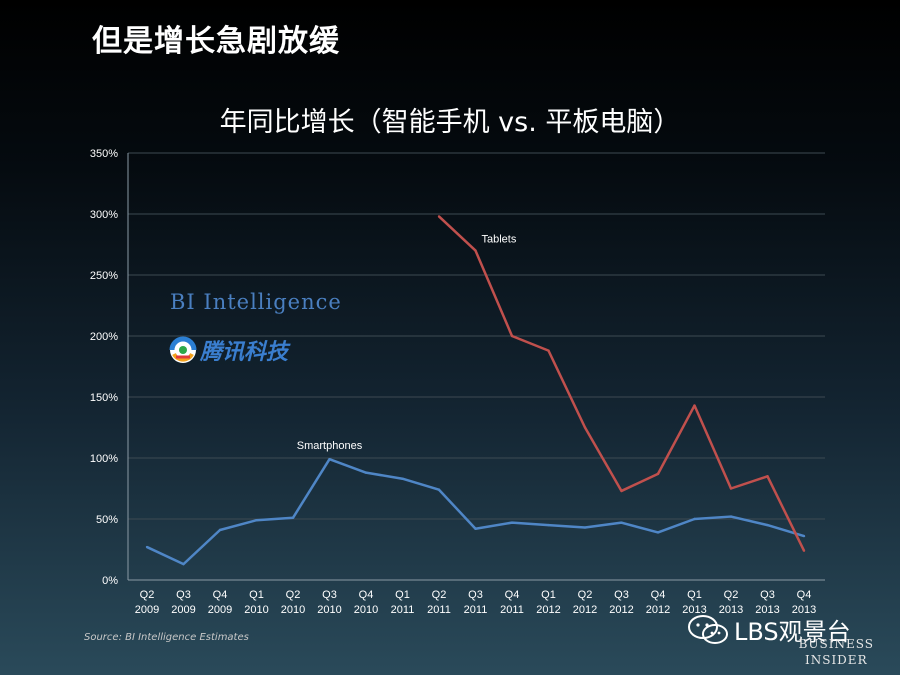 Image resolution: width=900 pixels, height=675 pixels. I want to click on y-tick-label: 150%, so click(104, 398).